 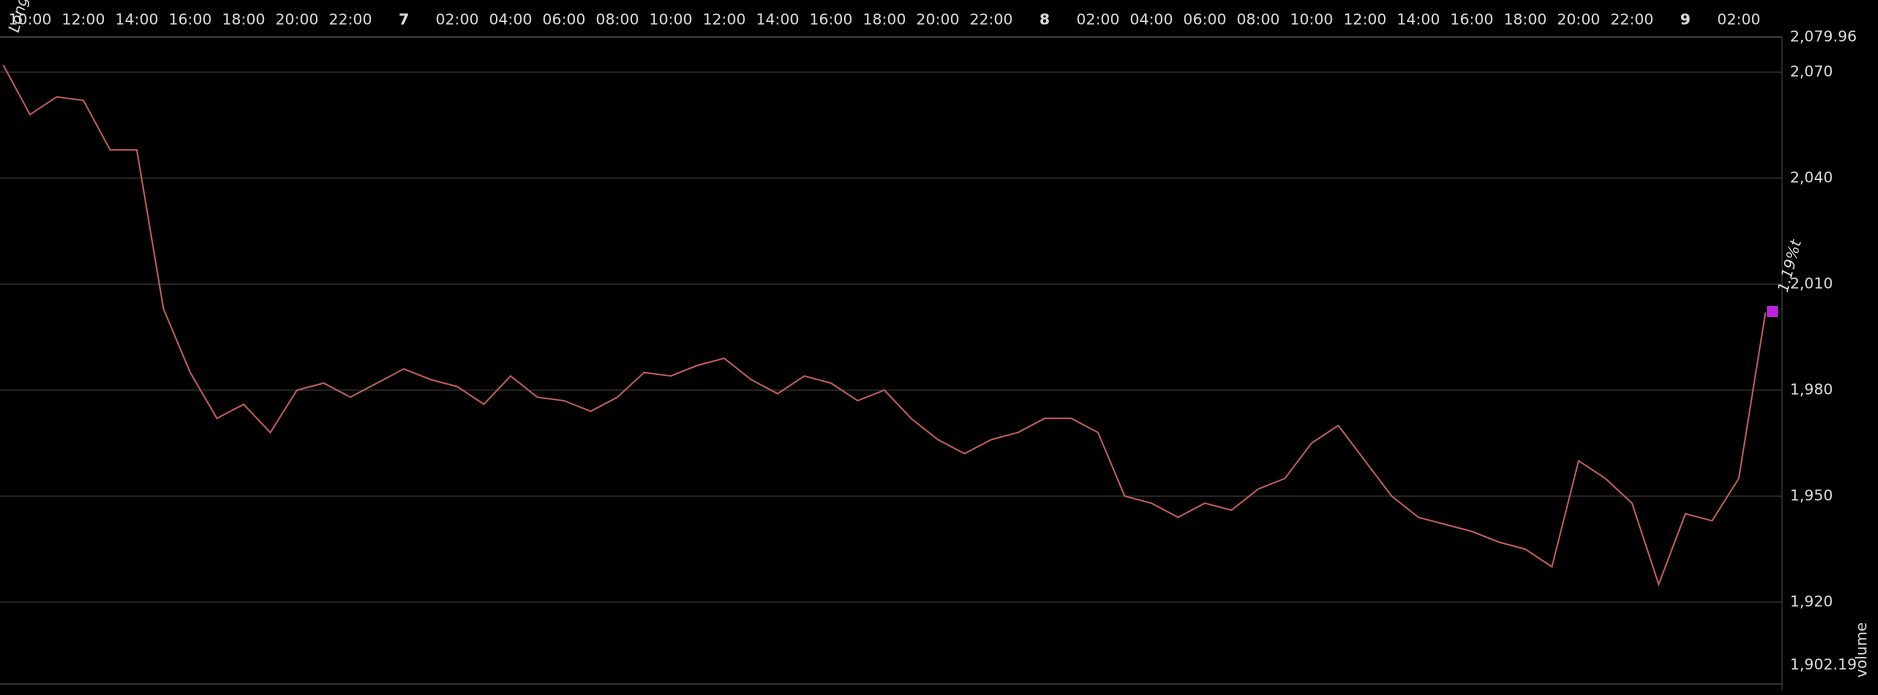 I want to click on x-tick-label: 8, so click(x=1044, y=20).